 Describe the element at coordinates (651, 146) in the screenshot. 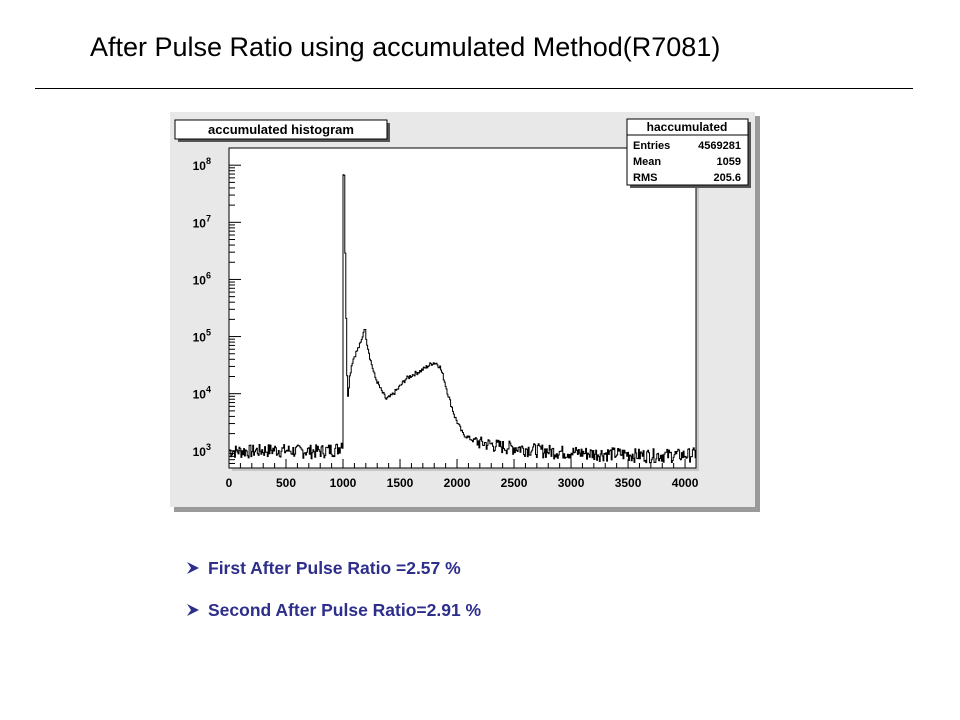

I see `stats-label-entries: Entries` at that location.